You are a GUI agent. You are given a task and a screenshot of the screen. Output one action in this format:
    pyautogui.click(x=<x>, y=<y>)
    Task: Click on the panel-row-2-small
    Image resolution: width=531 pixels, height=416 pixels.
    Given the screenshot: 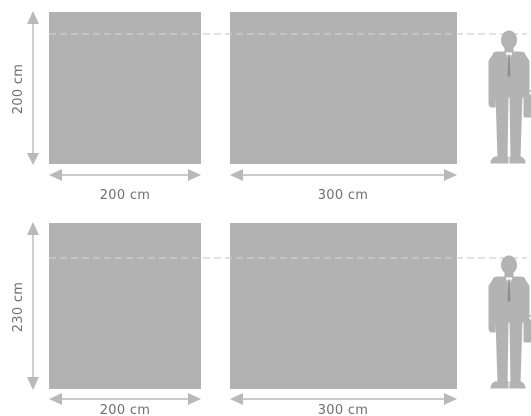 What is the action you would take?
    pyautogui.click(x=125, y=306)
    